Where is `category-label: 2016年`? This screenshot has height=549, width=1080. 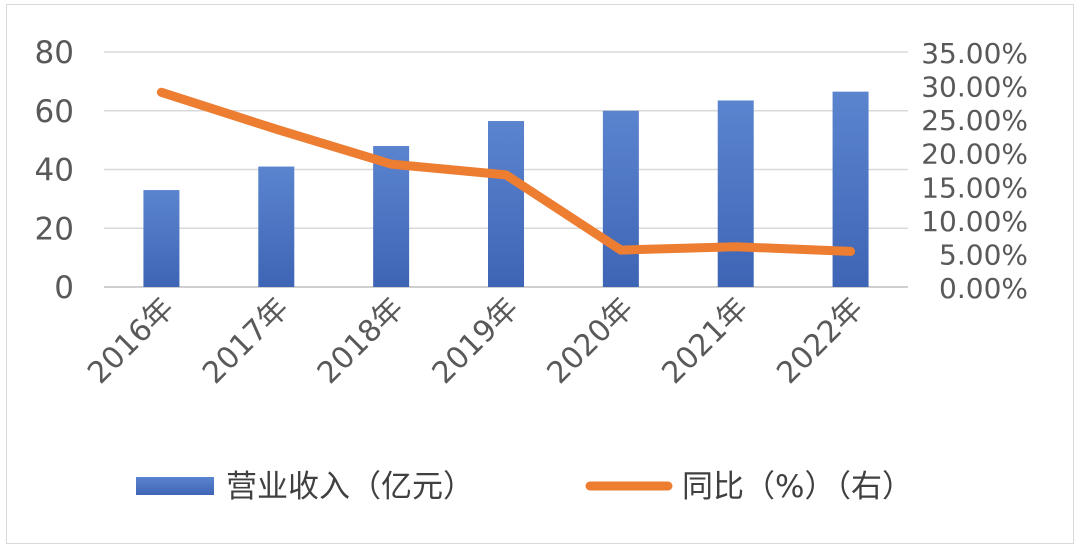
category-label: 2016年 is located at coordinates (131, 341).